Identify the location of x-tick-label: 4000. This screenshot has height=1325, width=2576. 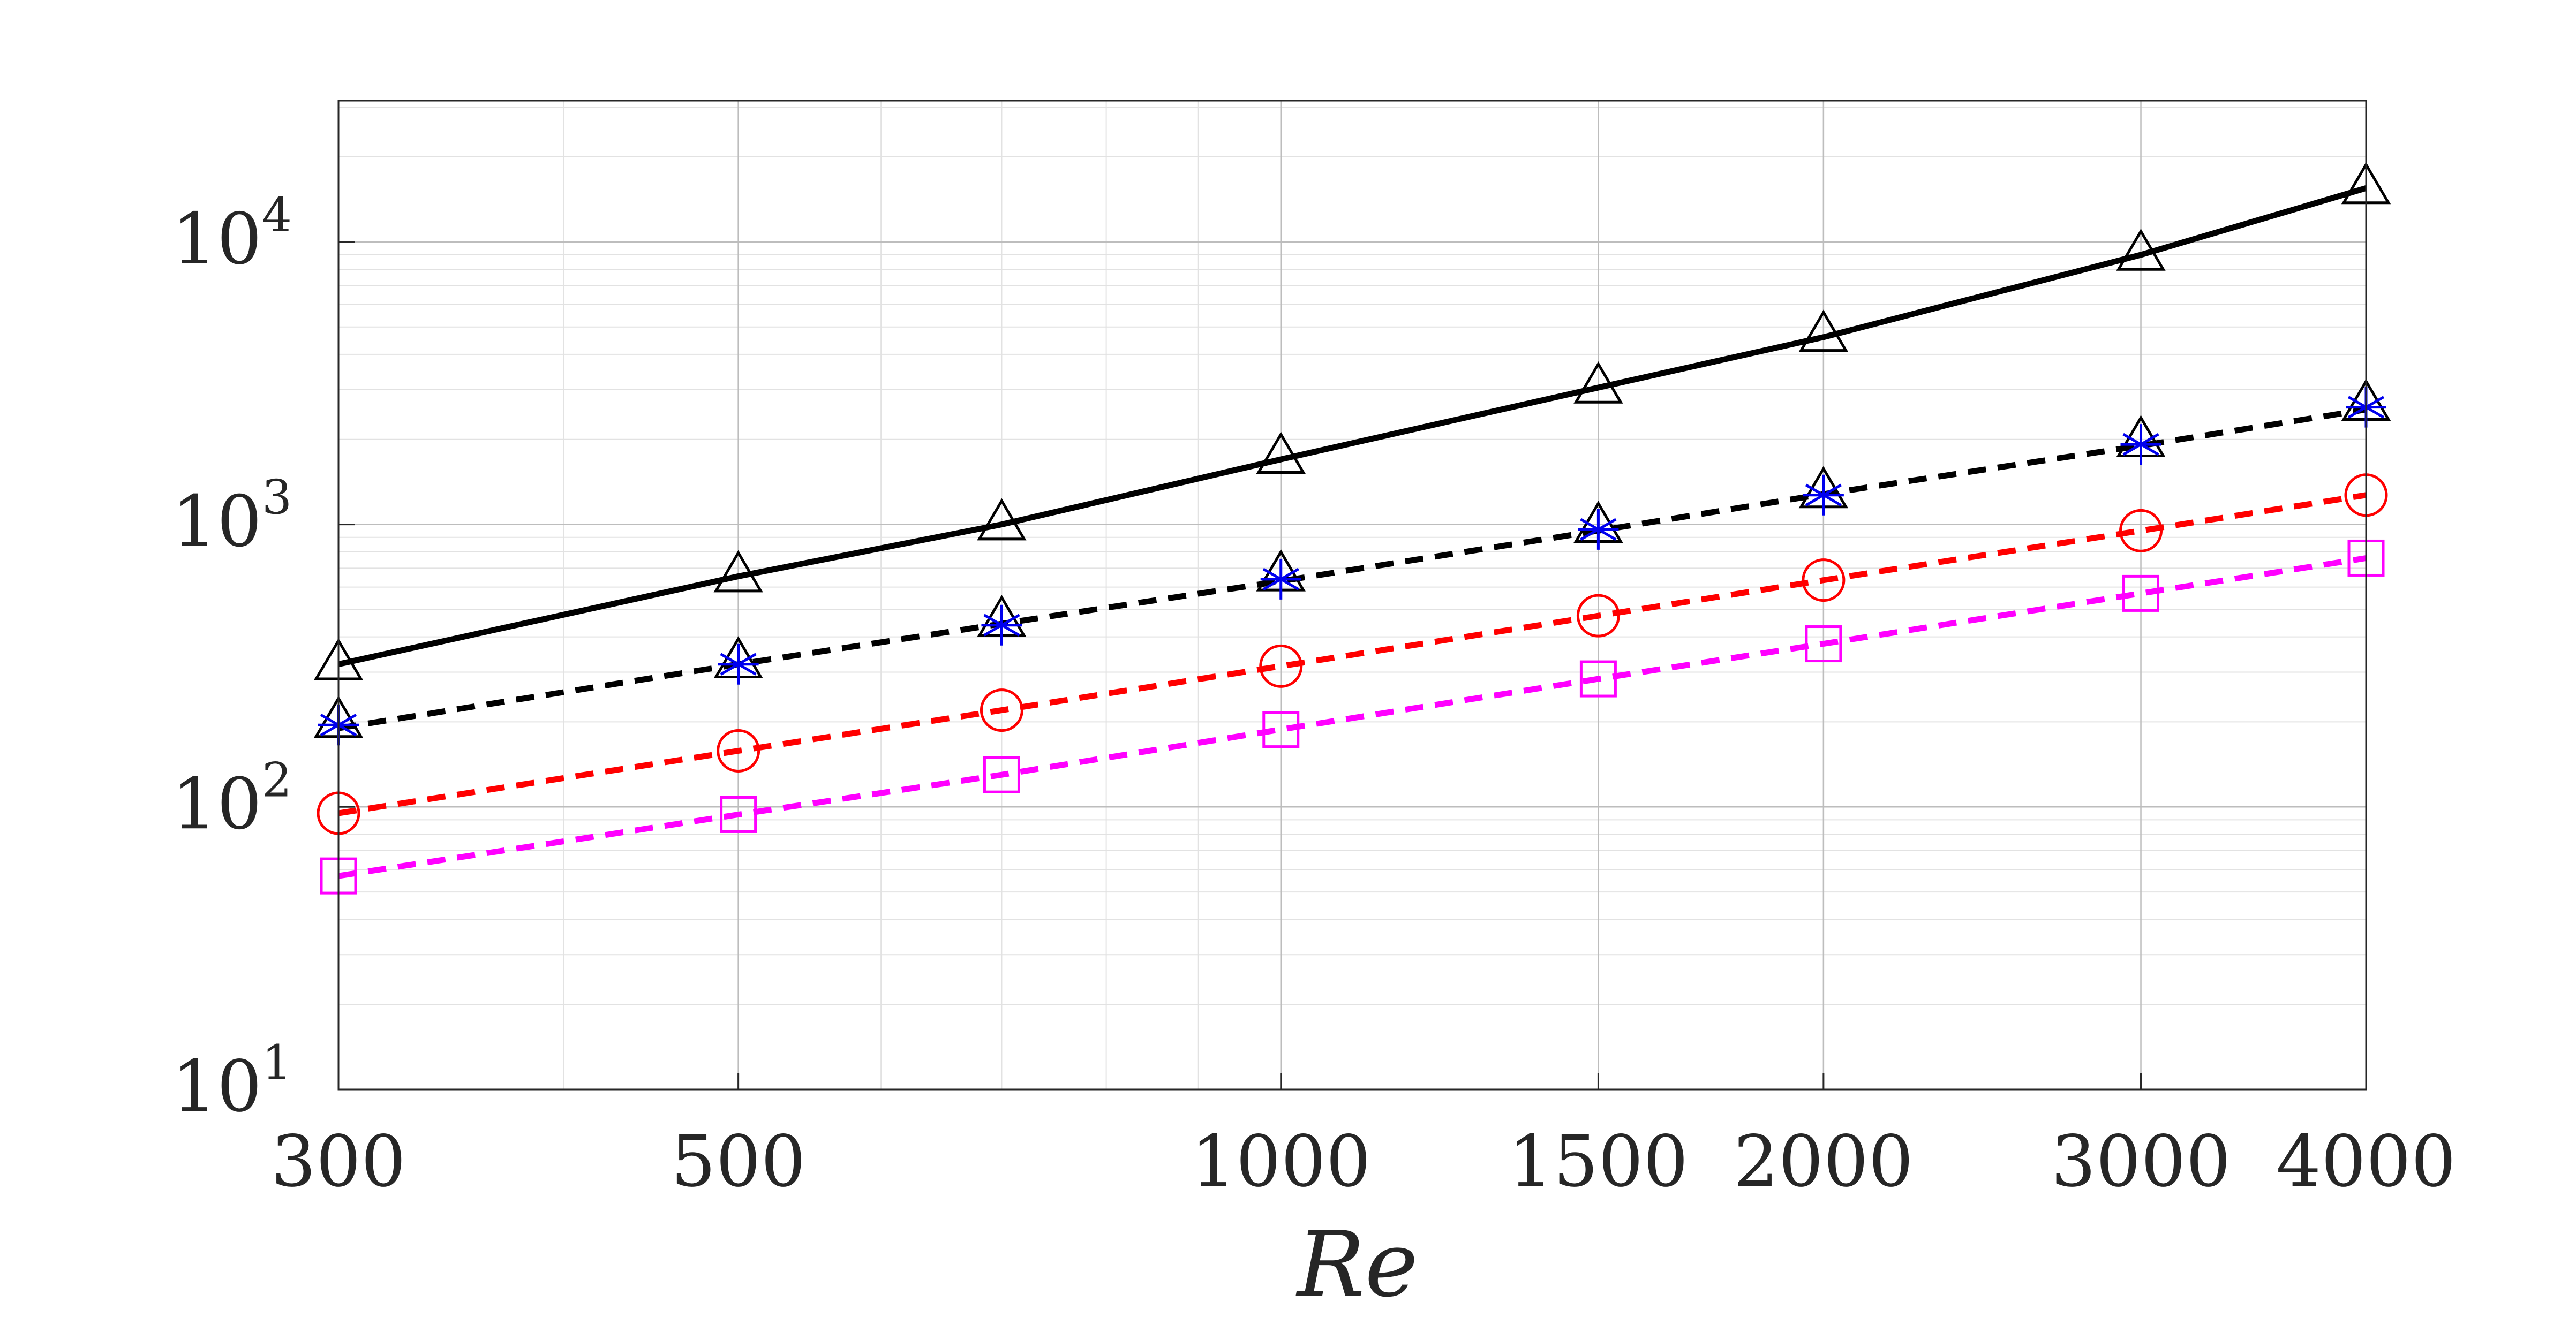
(2366, 1161).